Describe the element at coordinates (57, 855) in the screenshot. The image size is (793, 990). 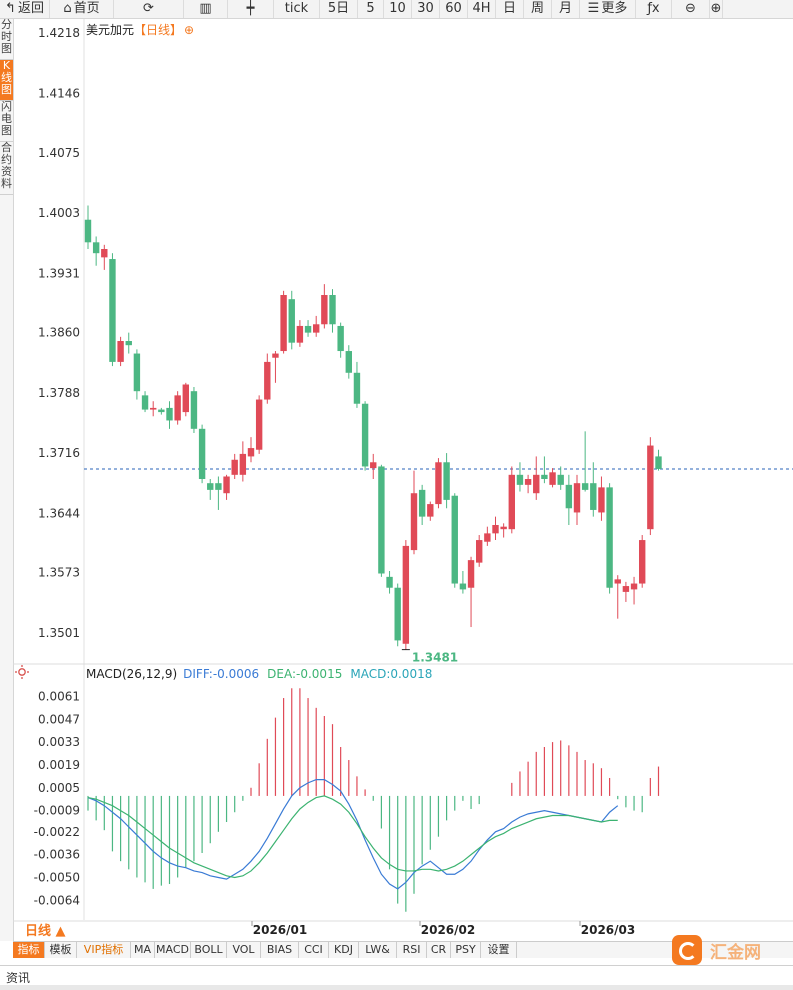
I see `macd-tick-label: -0.0036` at that location.